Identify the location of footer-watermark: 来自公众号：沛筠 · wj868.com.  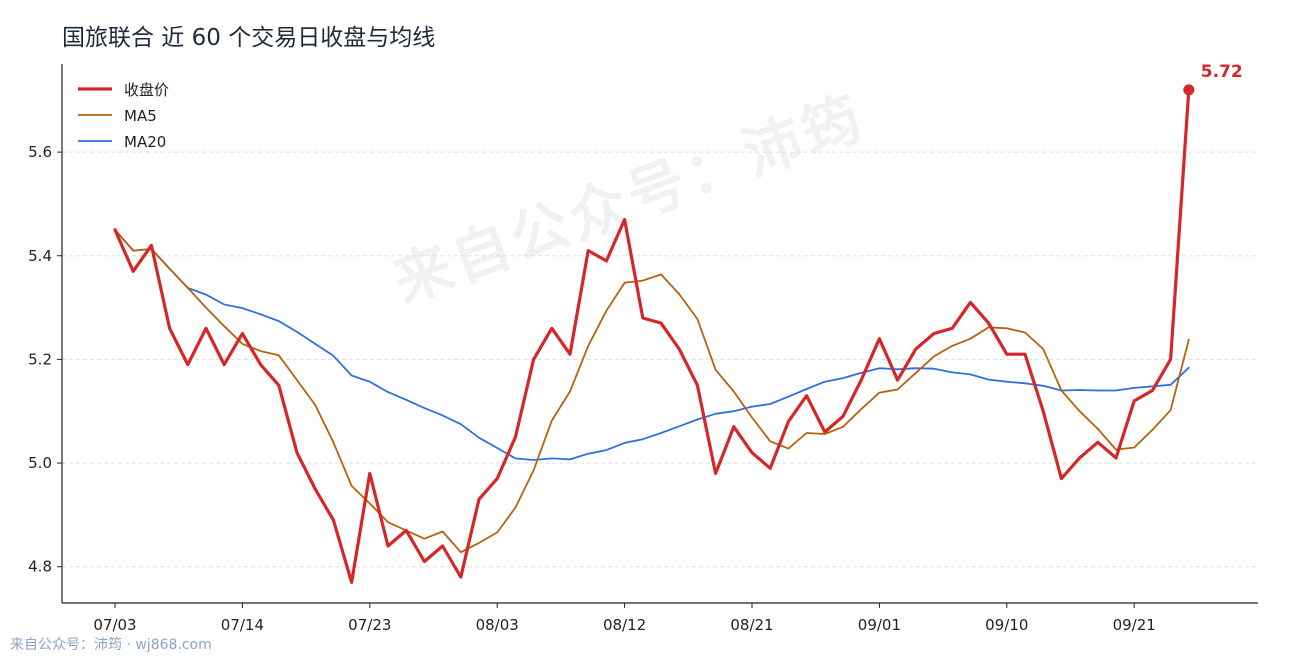
(111, 645).